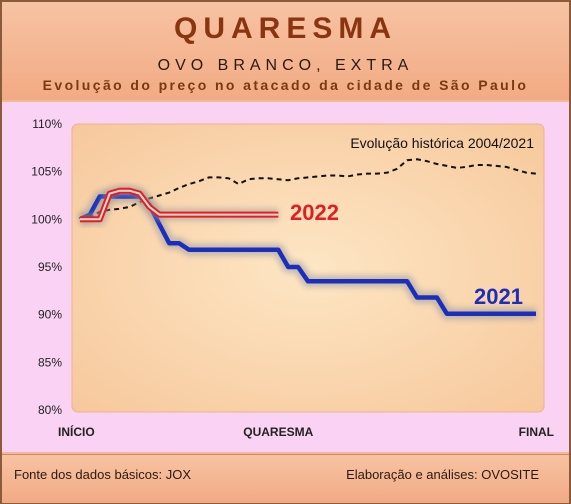 The height and width of the screenshot is (504, 571). What do you see at coordinates (50, 410) in the screenshot?
I see `y-tick-label: 80%` at bounding box center [50, 410].